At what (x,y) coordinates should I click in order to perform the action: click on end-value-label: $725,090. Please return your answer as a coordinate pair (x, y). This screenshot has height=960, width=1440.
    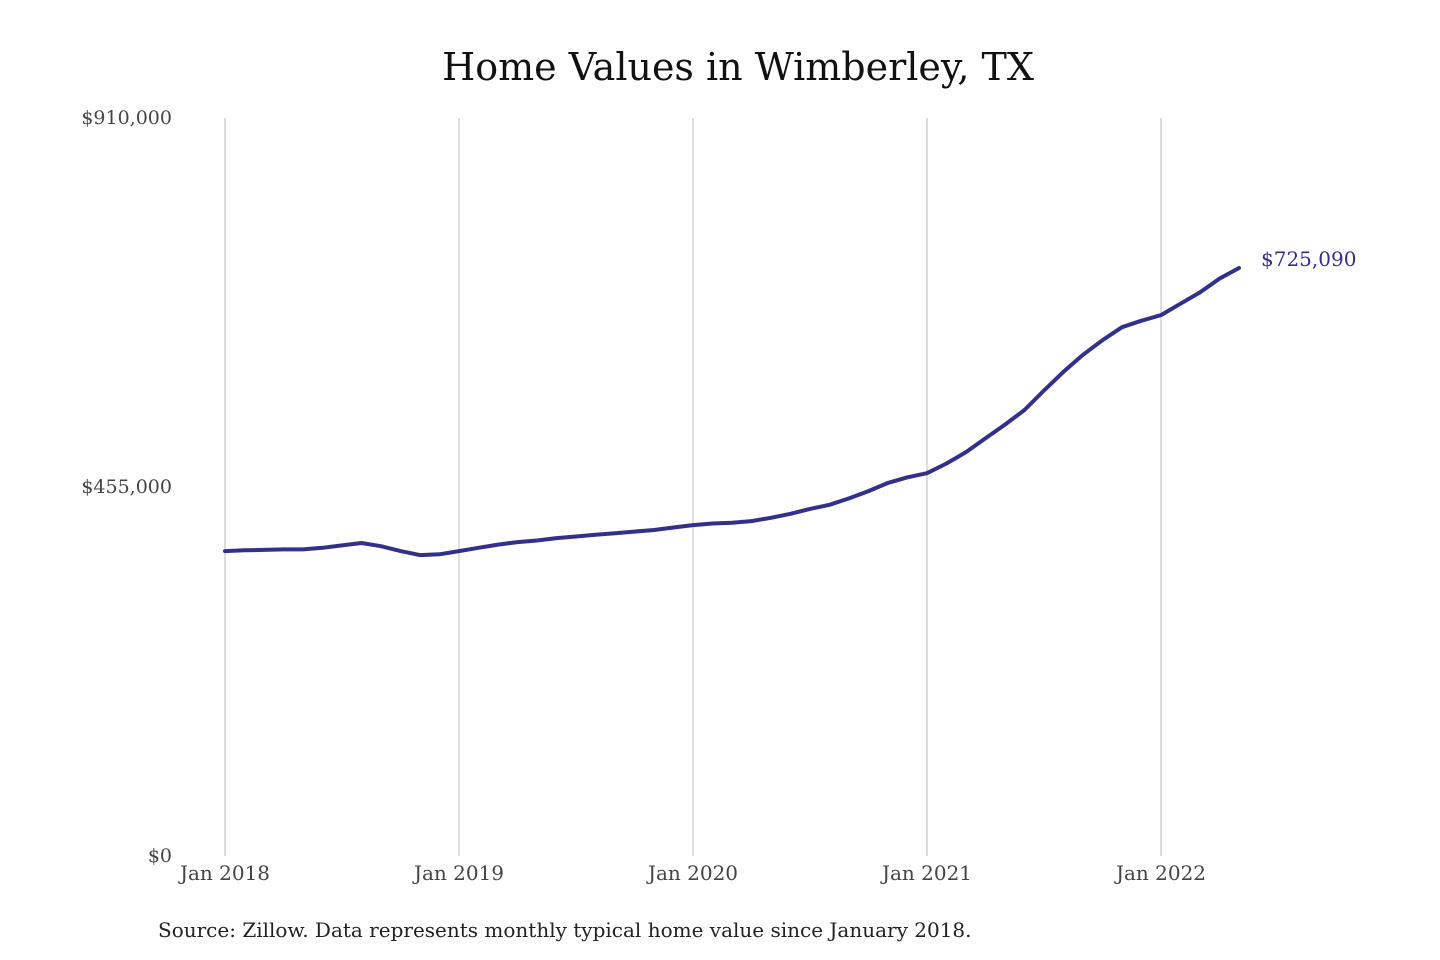
    Looking at the image, I should click on (1308, 259).